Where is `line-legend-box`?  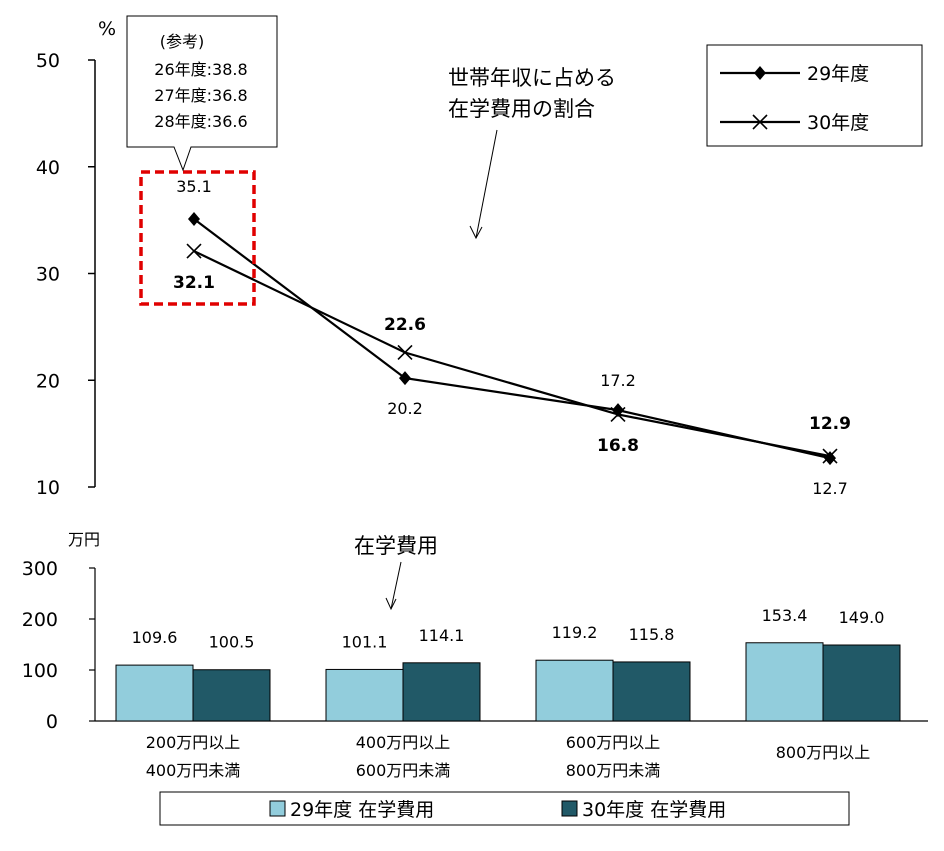 line-legend-box is located at coordinates (814, 95).